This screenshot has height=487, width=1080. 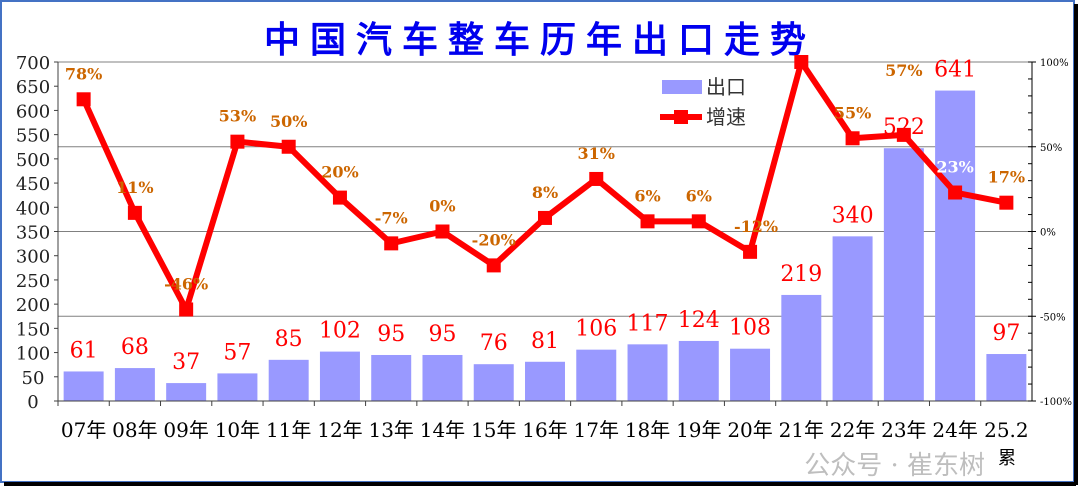 What do you see at coordinates (33, 305) in the screenshot?
I see `left-tick-label: 200` at bounding box center [33, 305].